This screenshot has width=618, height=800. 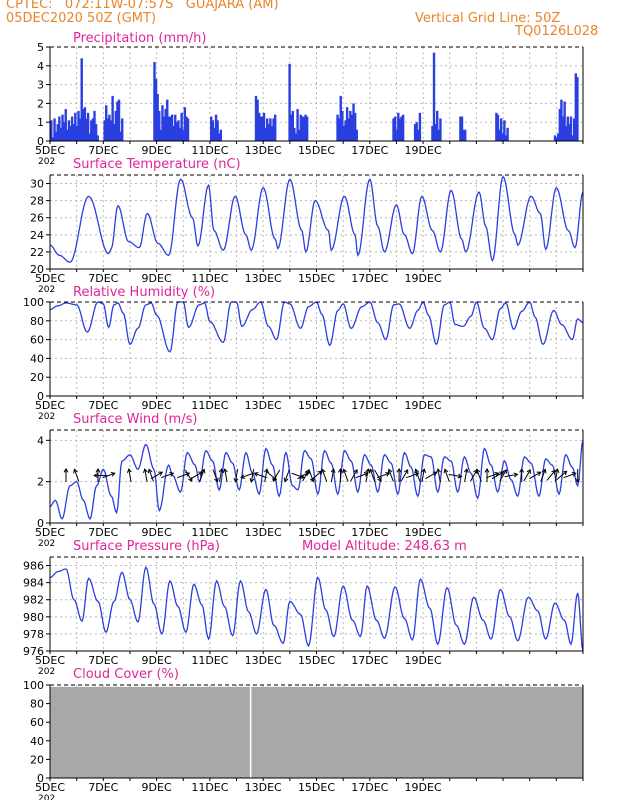 What do you see at coordinates (40, 440) in the screenshot?
I see `y-tick-label: 4` at bounding box center [40, 440].